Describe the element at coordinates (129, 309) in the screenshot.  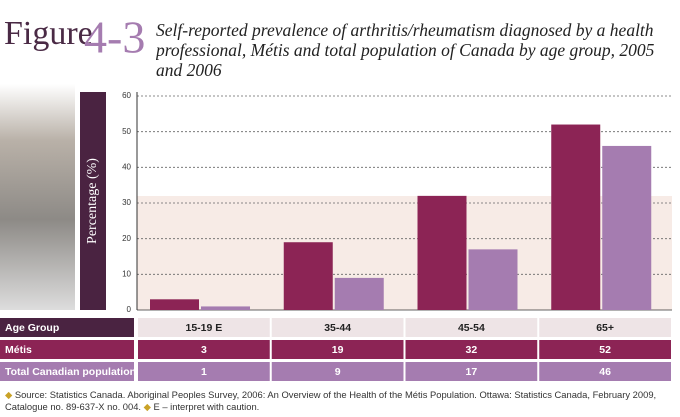
I see `y-tick-label: 0` at that location.